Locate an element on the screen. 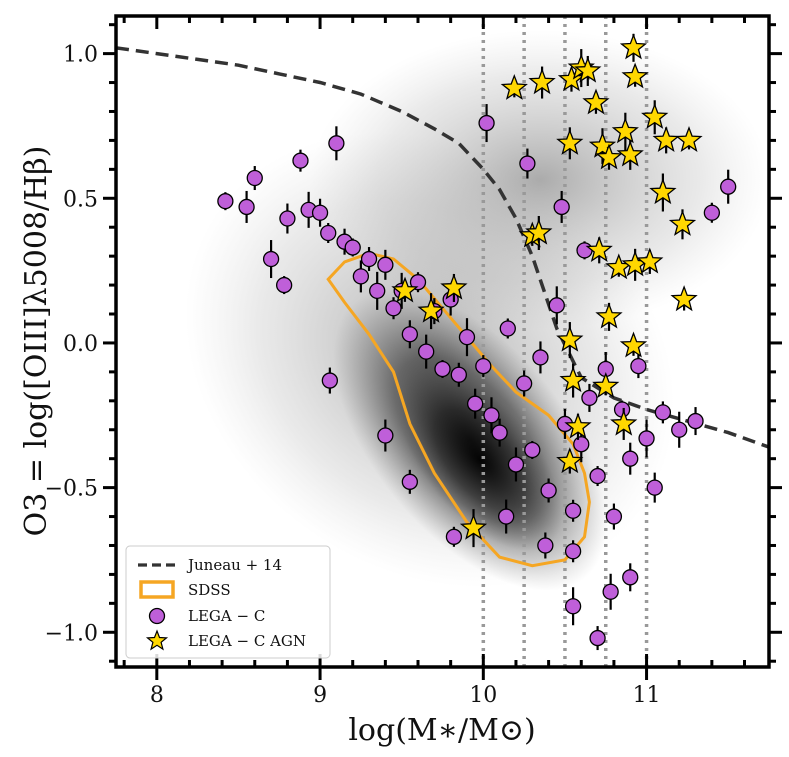 The image size is (789, 757). density-core-dark is located at coordinates (480, 460).